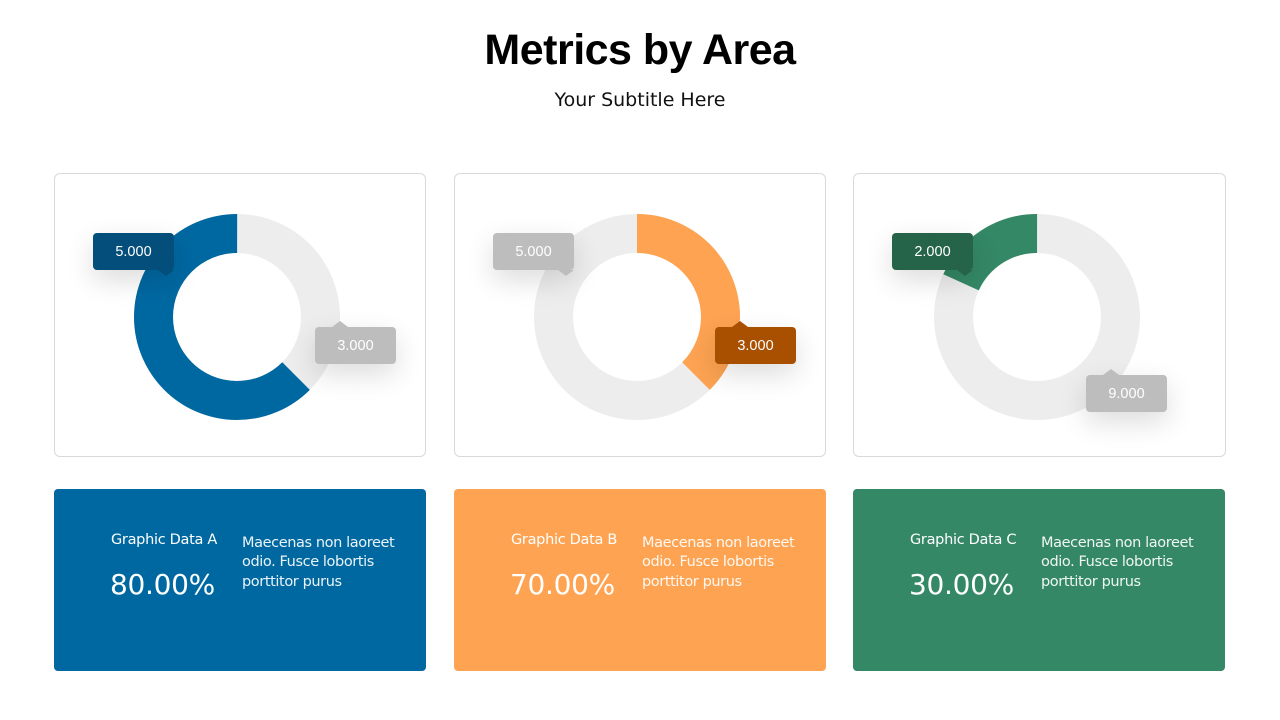 Image resolution: width=1280 pixels, height=720 pixels. What do you see at coordinates (133, 254) in the screenshot?
I see `data-label-highlight: 5.000` at bounding box center [133, 254].